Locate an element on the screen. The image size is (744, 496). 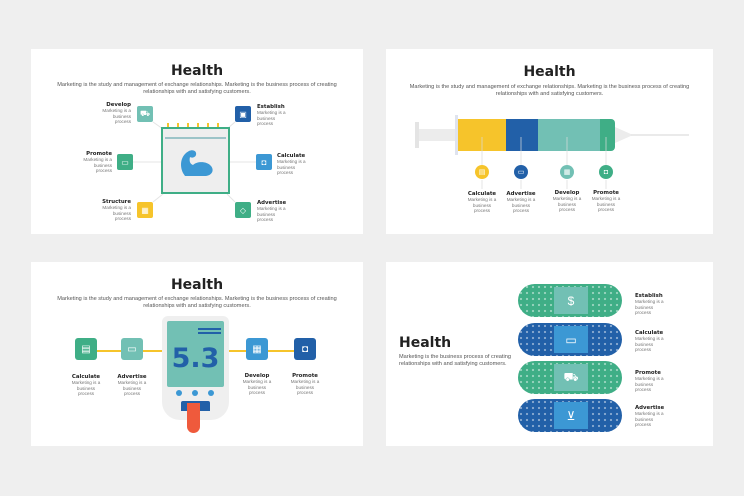
syringe-segment-teal is located at coordinates (569, 135).